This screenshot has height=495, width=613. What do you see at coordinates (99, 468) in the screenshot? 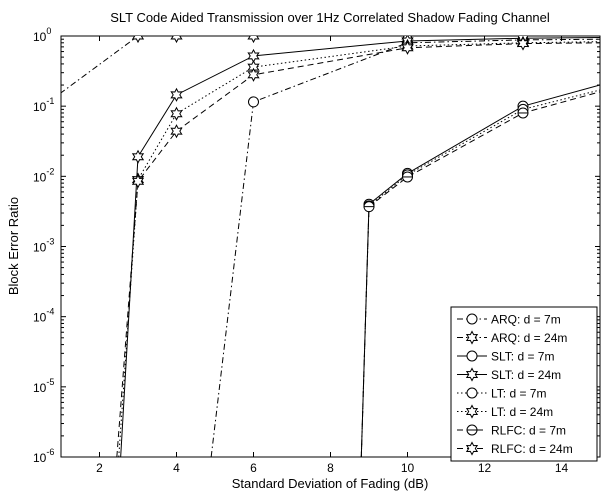
I see `x-tick-label: 2` at bounding box center [99, 468].